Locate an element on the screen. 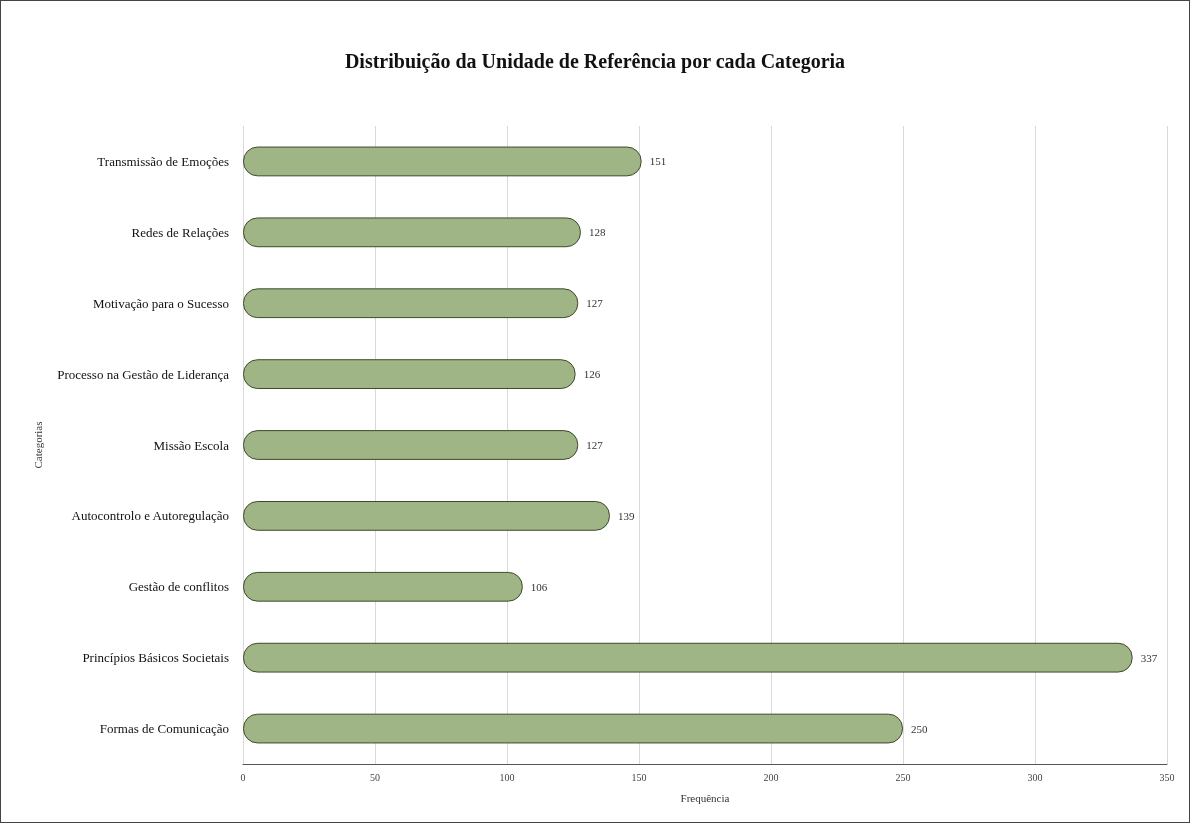  x-tick-label: 100 is located at coordinates (507, 777).